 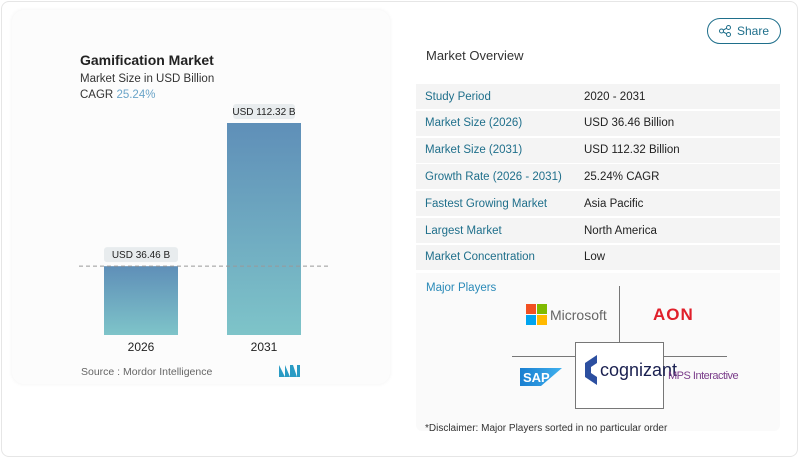 I want to click on overview-key: Market Size (2031), so click(x=474, y=150).